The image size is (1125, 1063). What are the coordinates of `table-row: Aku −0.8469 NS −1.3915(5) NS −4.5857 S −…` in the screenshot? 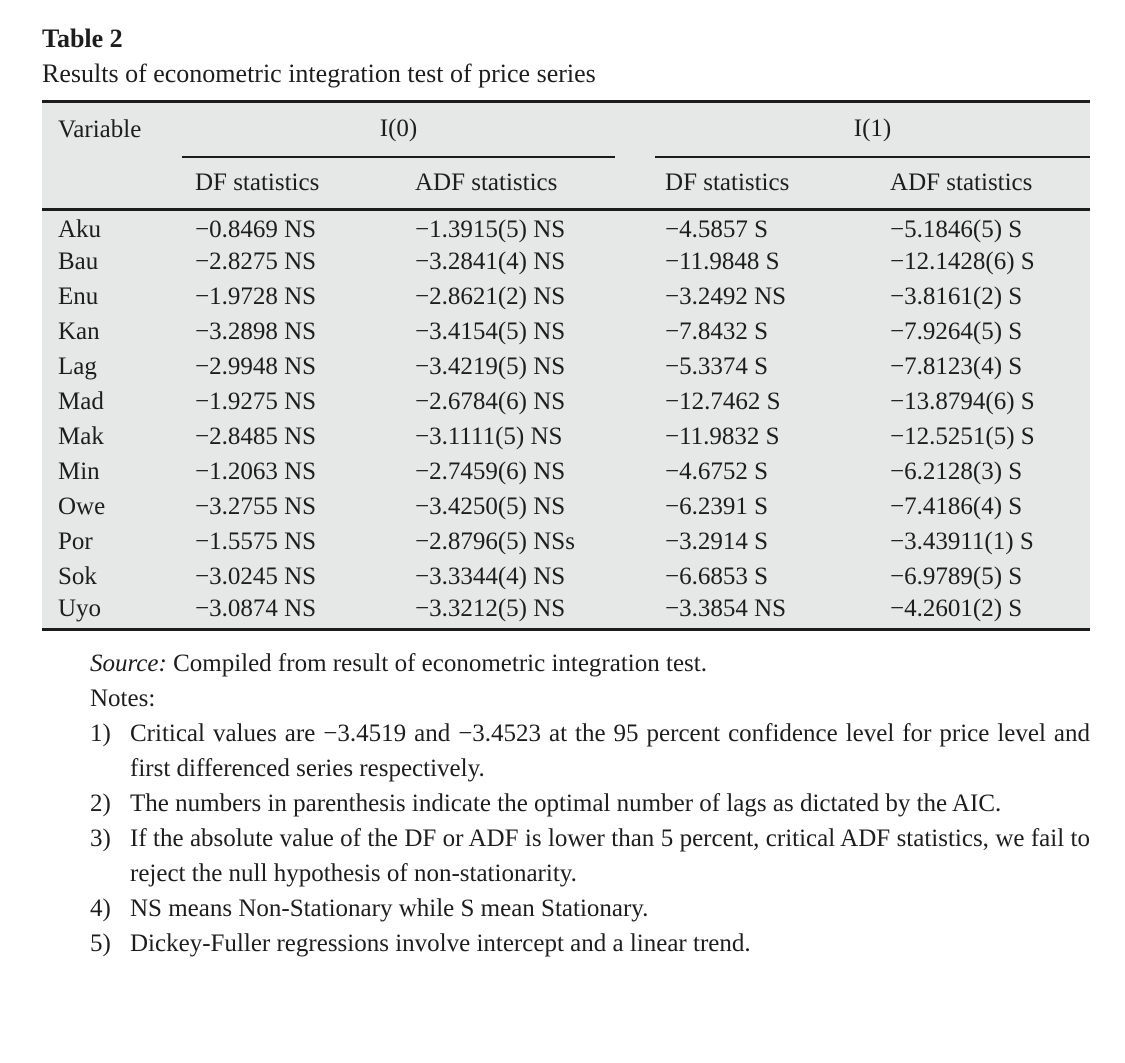 It's located at (566, 227).